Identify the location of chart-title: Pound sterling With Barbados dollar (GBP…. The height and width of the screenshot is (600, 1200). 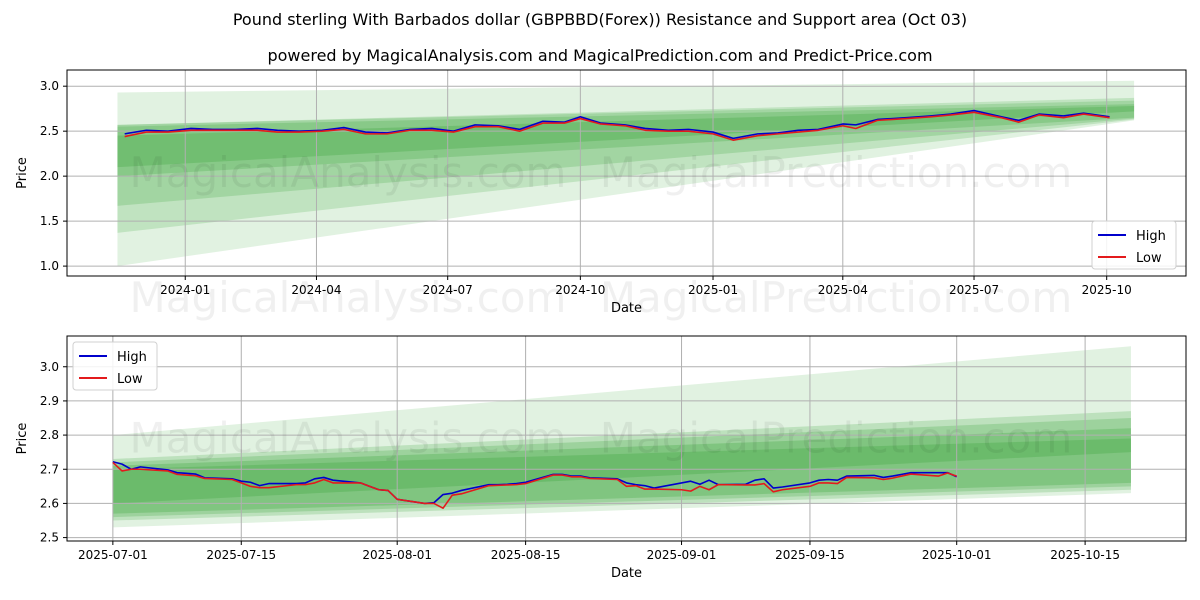
(600, 19).